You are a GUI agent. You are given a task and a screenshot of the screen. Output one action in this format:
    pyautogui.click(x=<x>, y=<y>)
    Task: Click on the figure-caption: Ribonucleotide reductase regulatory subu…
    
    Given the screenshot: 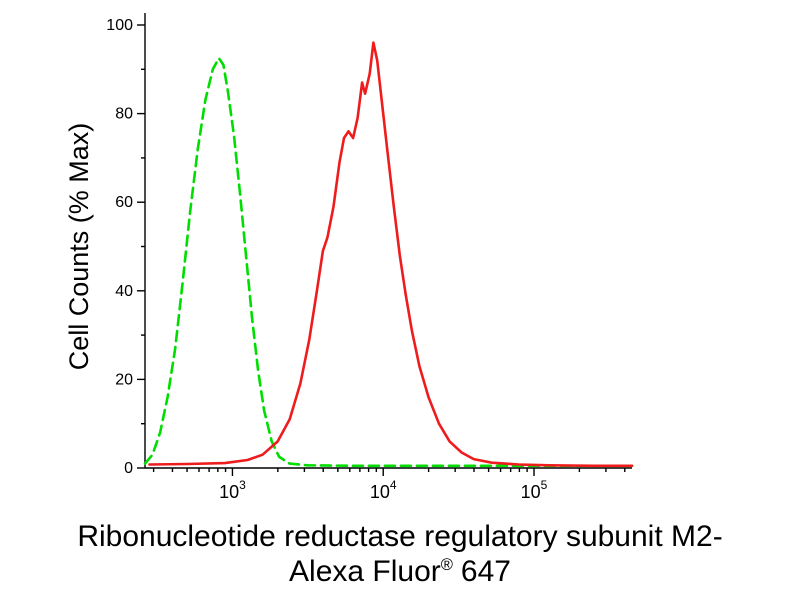 What is the action you would take?
    pyautogui.click(x=400, y=554)
    